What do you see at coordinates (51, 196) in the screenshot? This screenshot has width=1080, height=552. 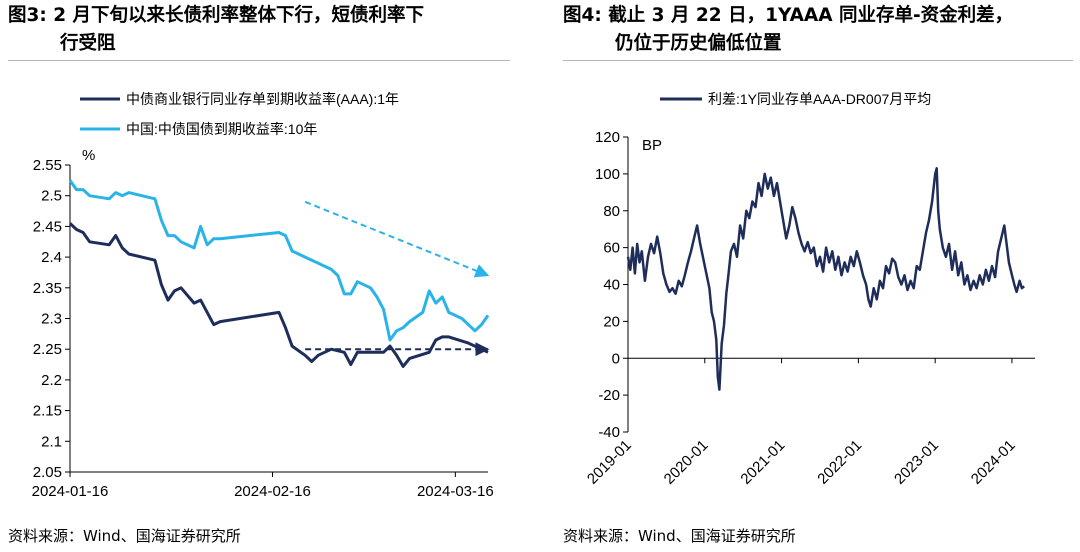 I see `left-y-tick-label: 2.5` at bounding box center [51, 196].